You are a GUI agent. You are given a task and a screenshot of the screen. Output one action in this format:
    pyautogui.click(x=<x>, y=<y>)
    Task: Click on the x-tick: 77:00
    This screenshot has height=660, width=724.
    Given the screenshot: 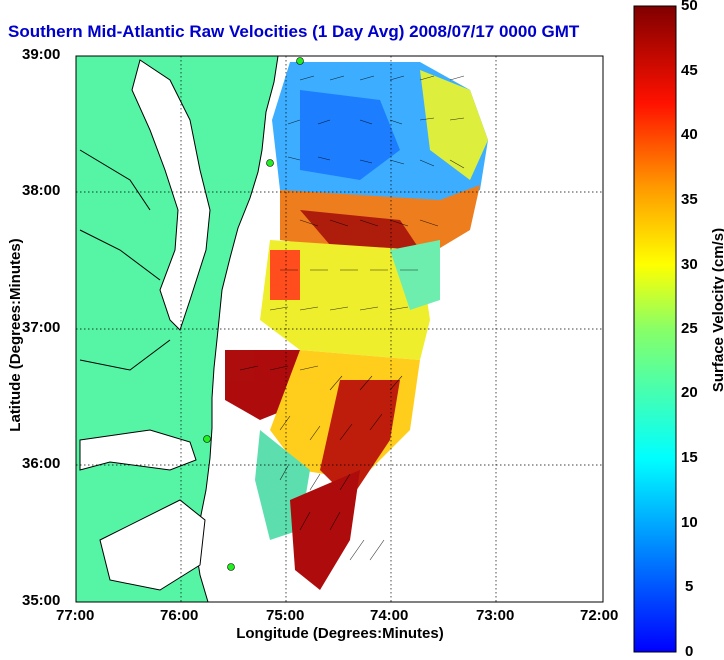 What is the action you would take?
    pyautogui.click(x=75, y=615)
    